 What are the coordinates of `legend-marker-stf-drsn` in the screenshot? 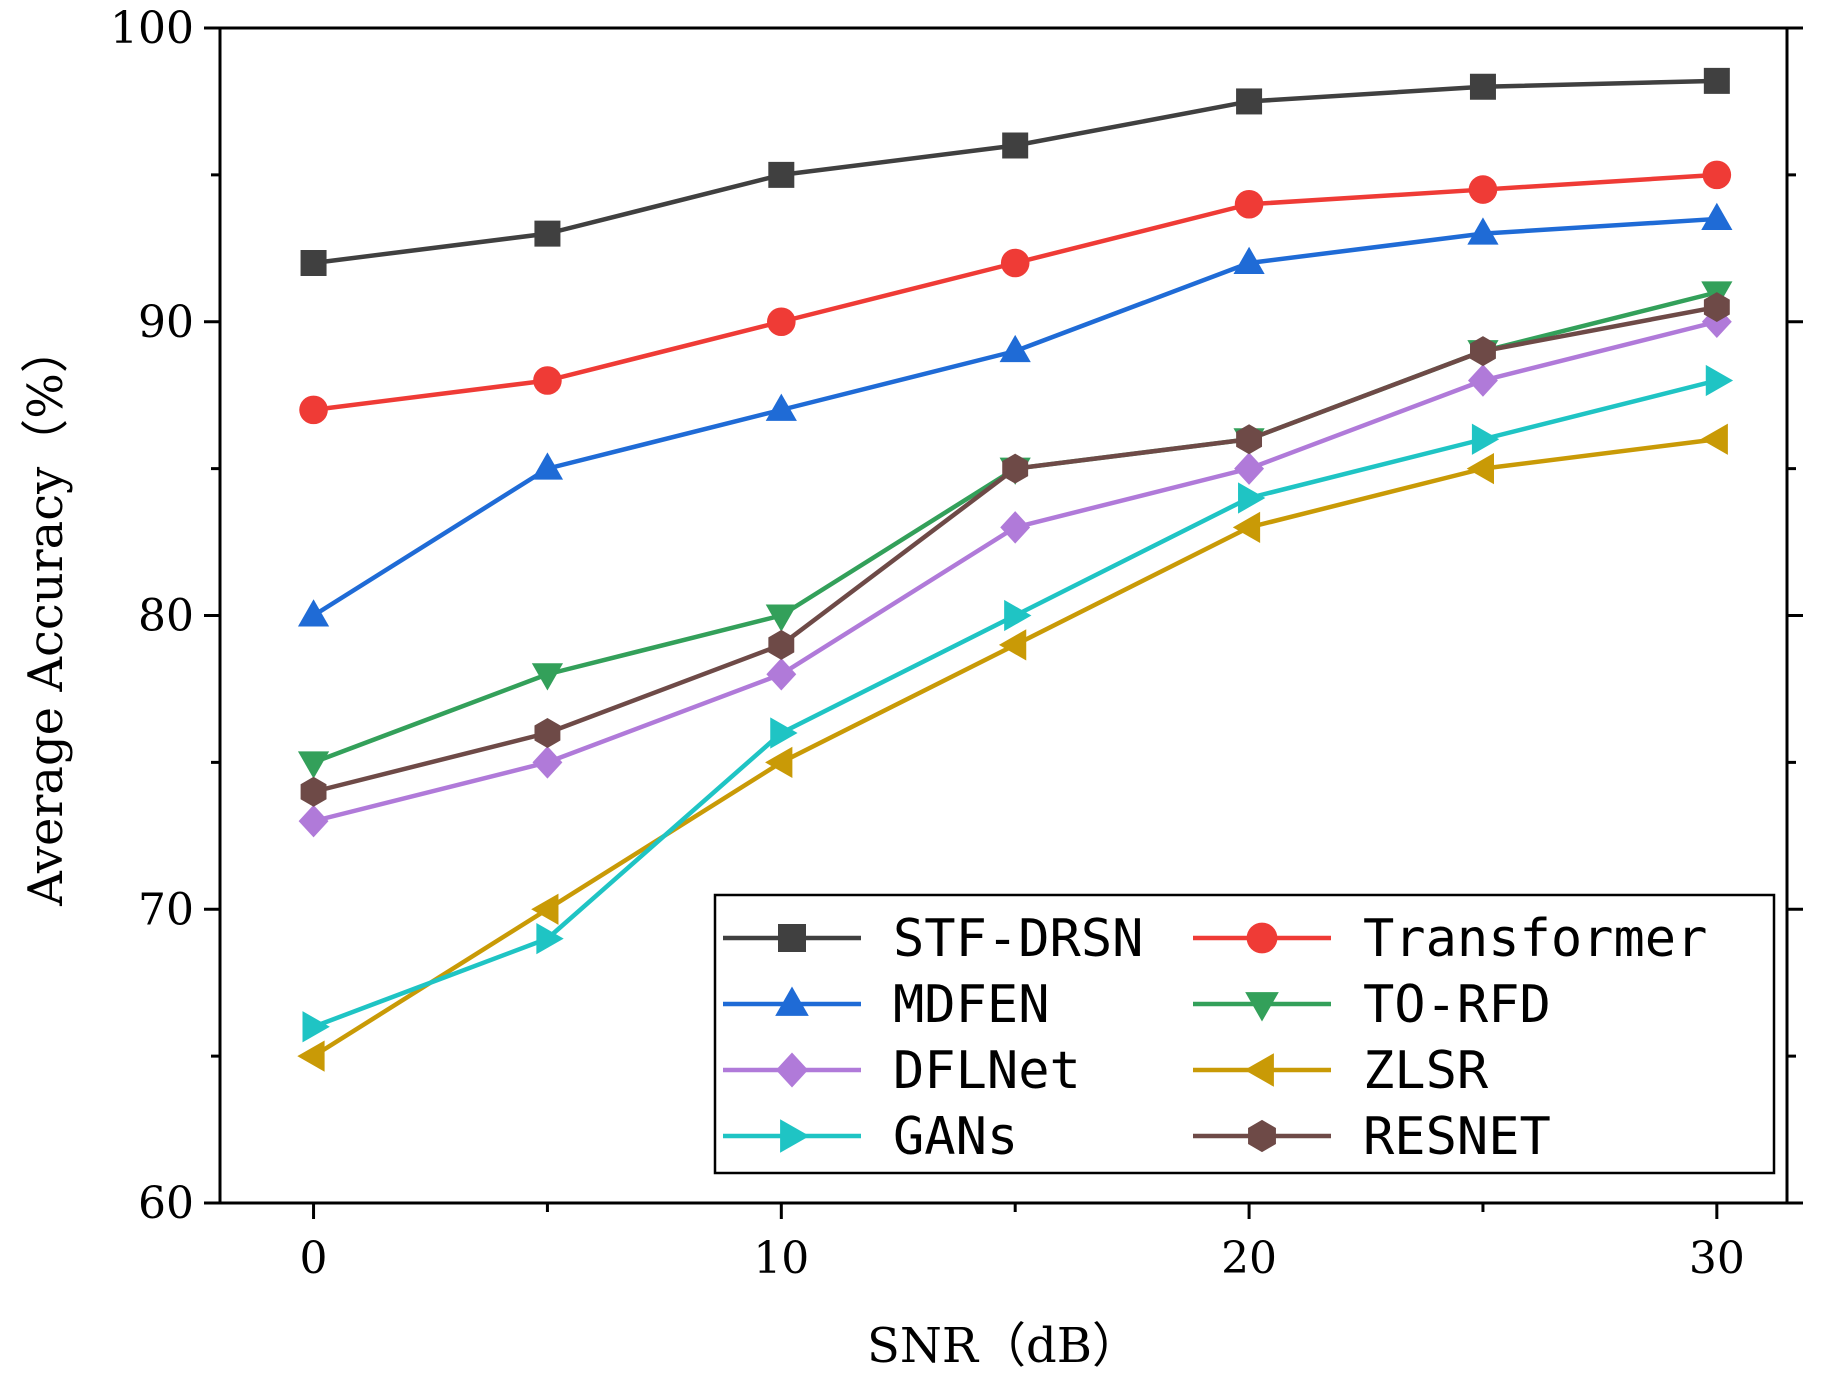 It's located at (792, 938).